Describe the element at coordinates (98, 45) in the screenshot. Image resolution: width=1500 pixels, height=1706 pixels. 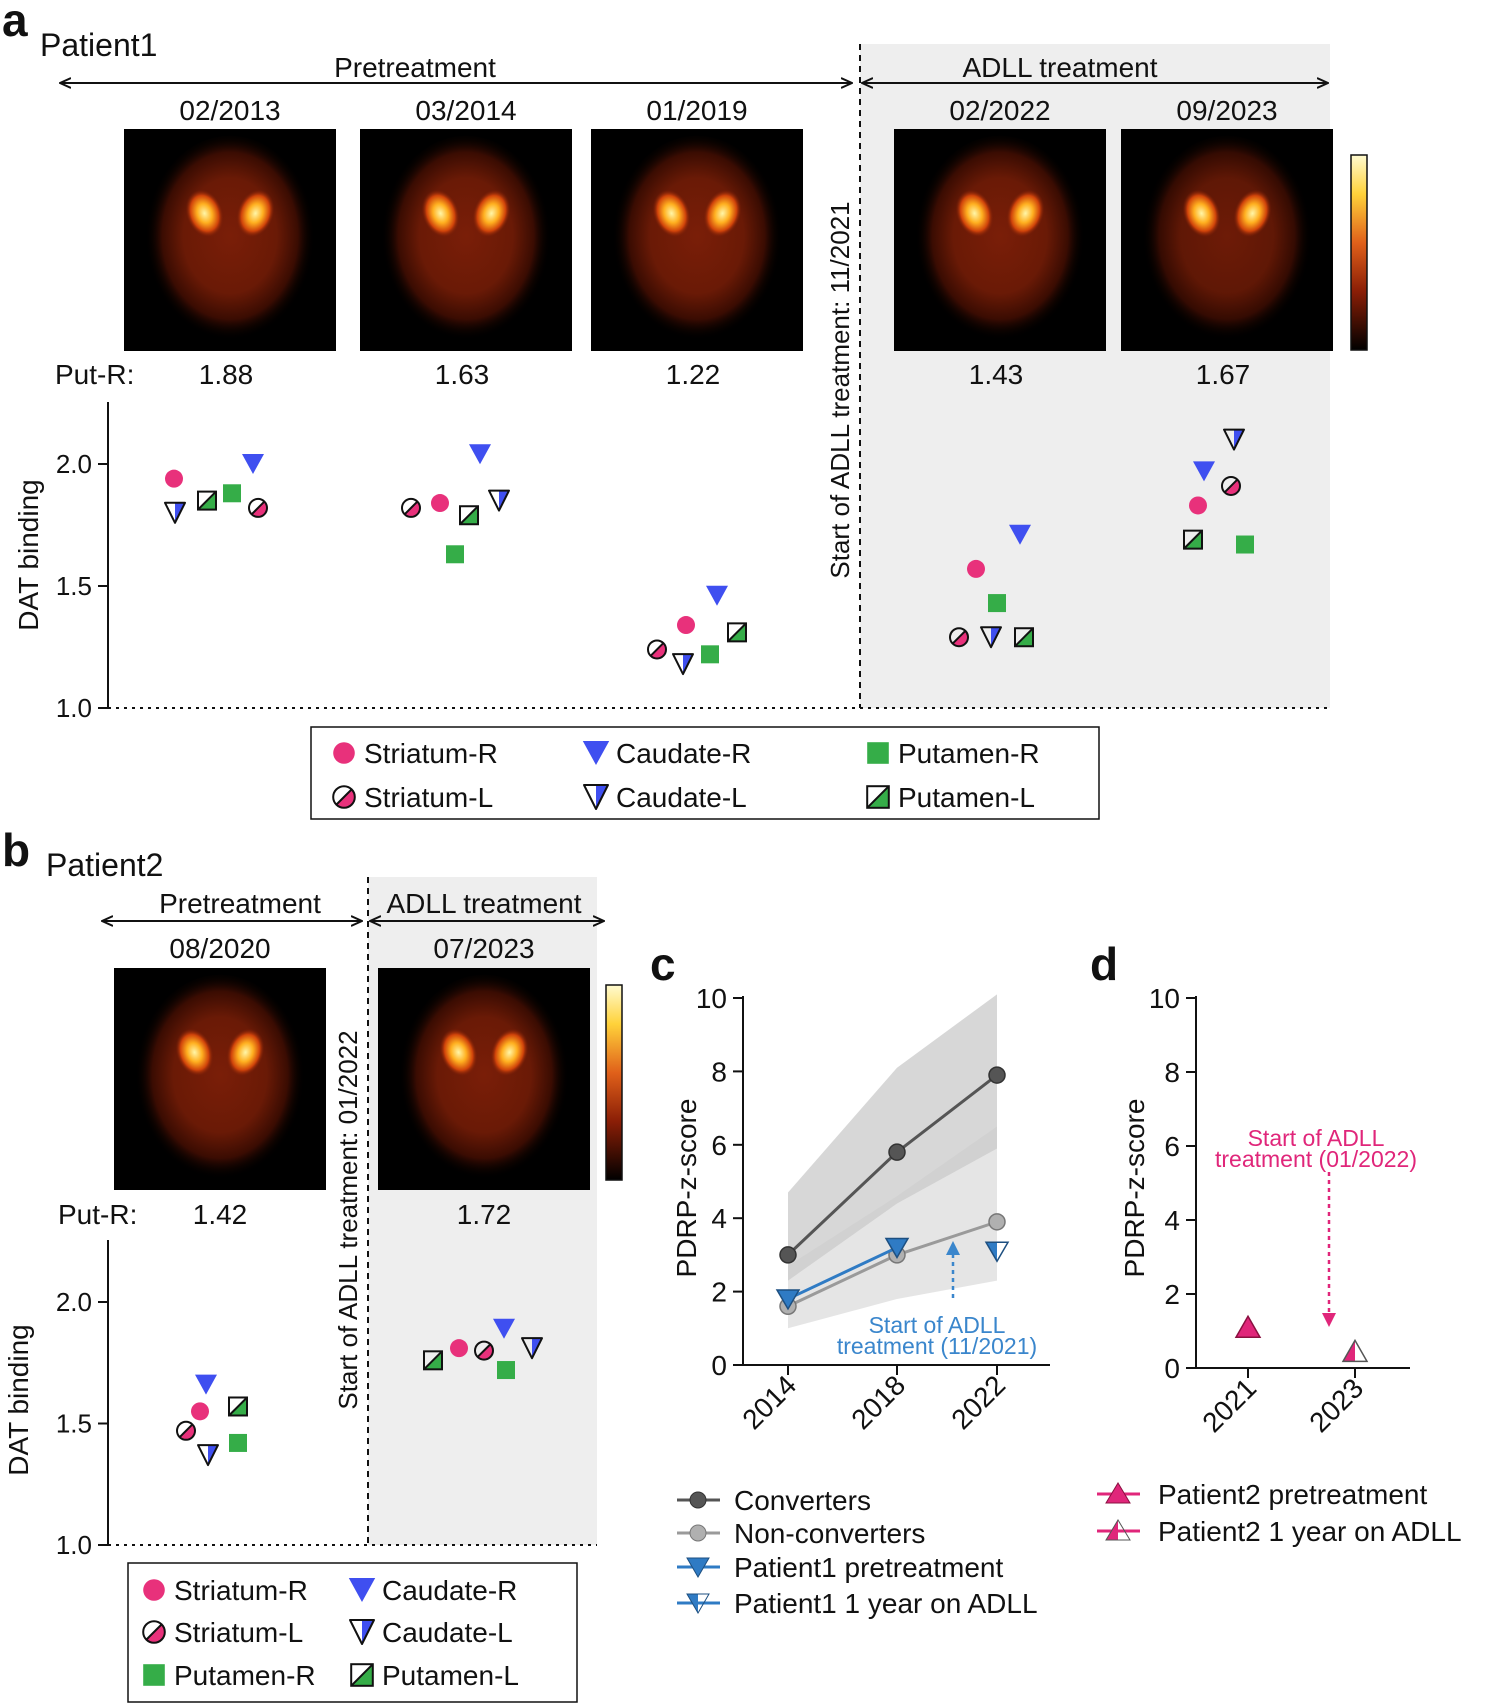
I see `panel-a-title: Patient1` at that location.